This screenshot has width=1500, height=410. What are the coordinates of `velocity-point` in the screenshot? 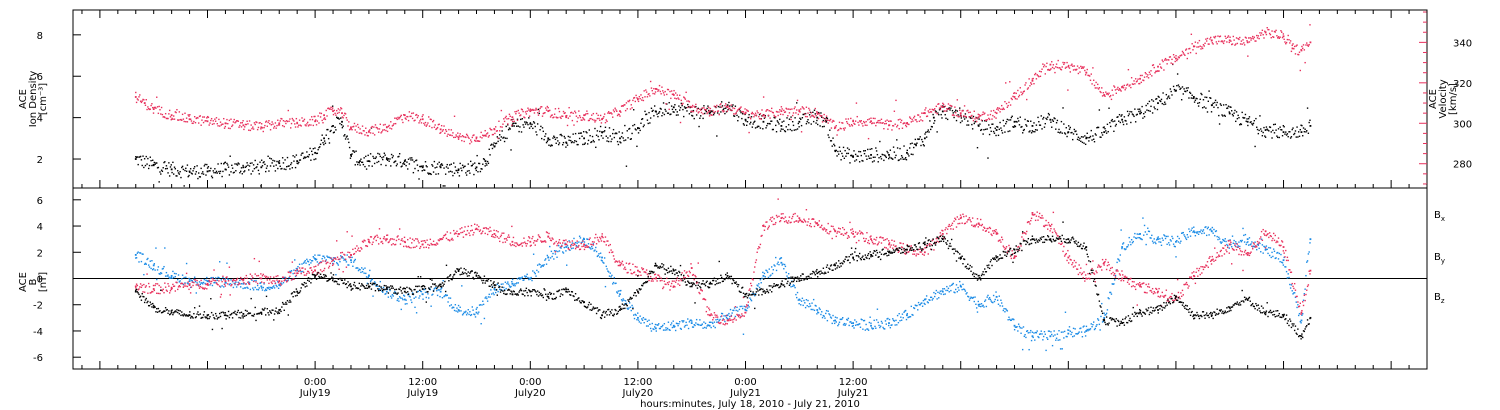 It's located at (261, 127).